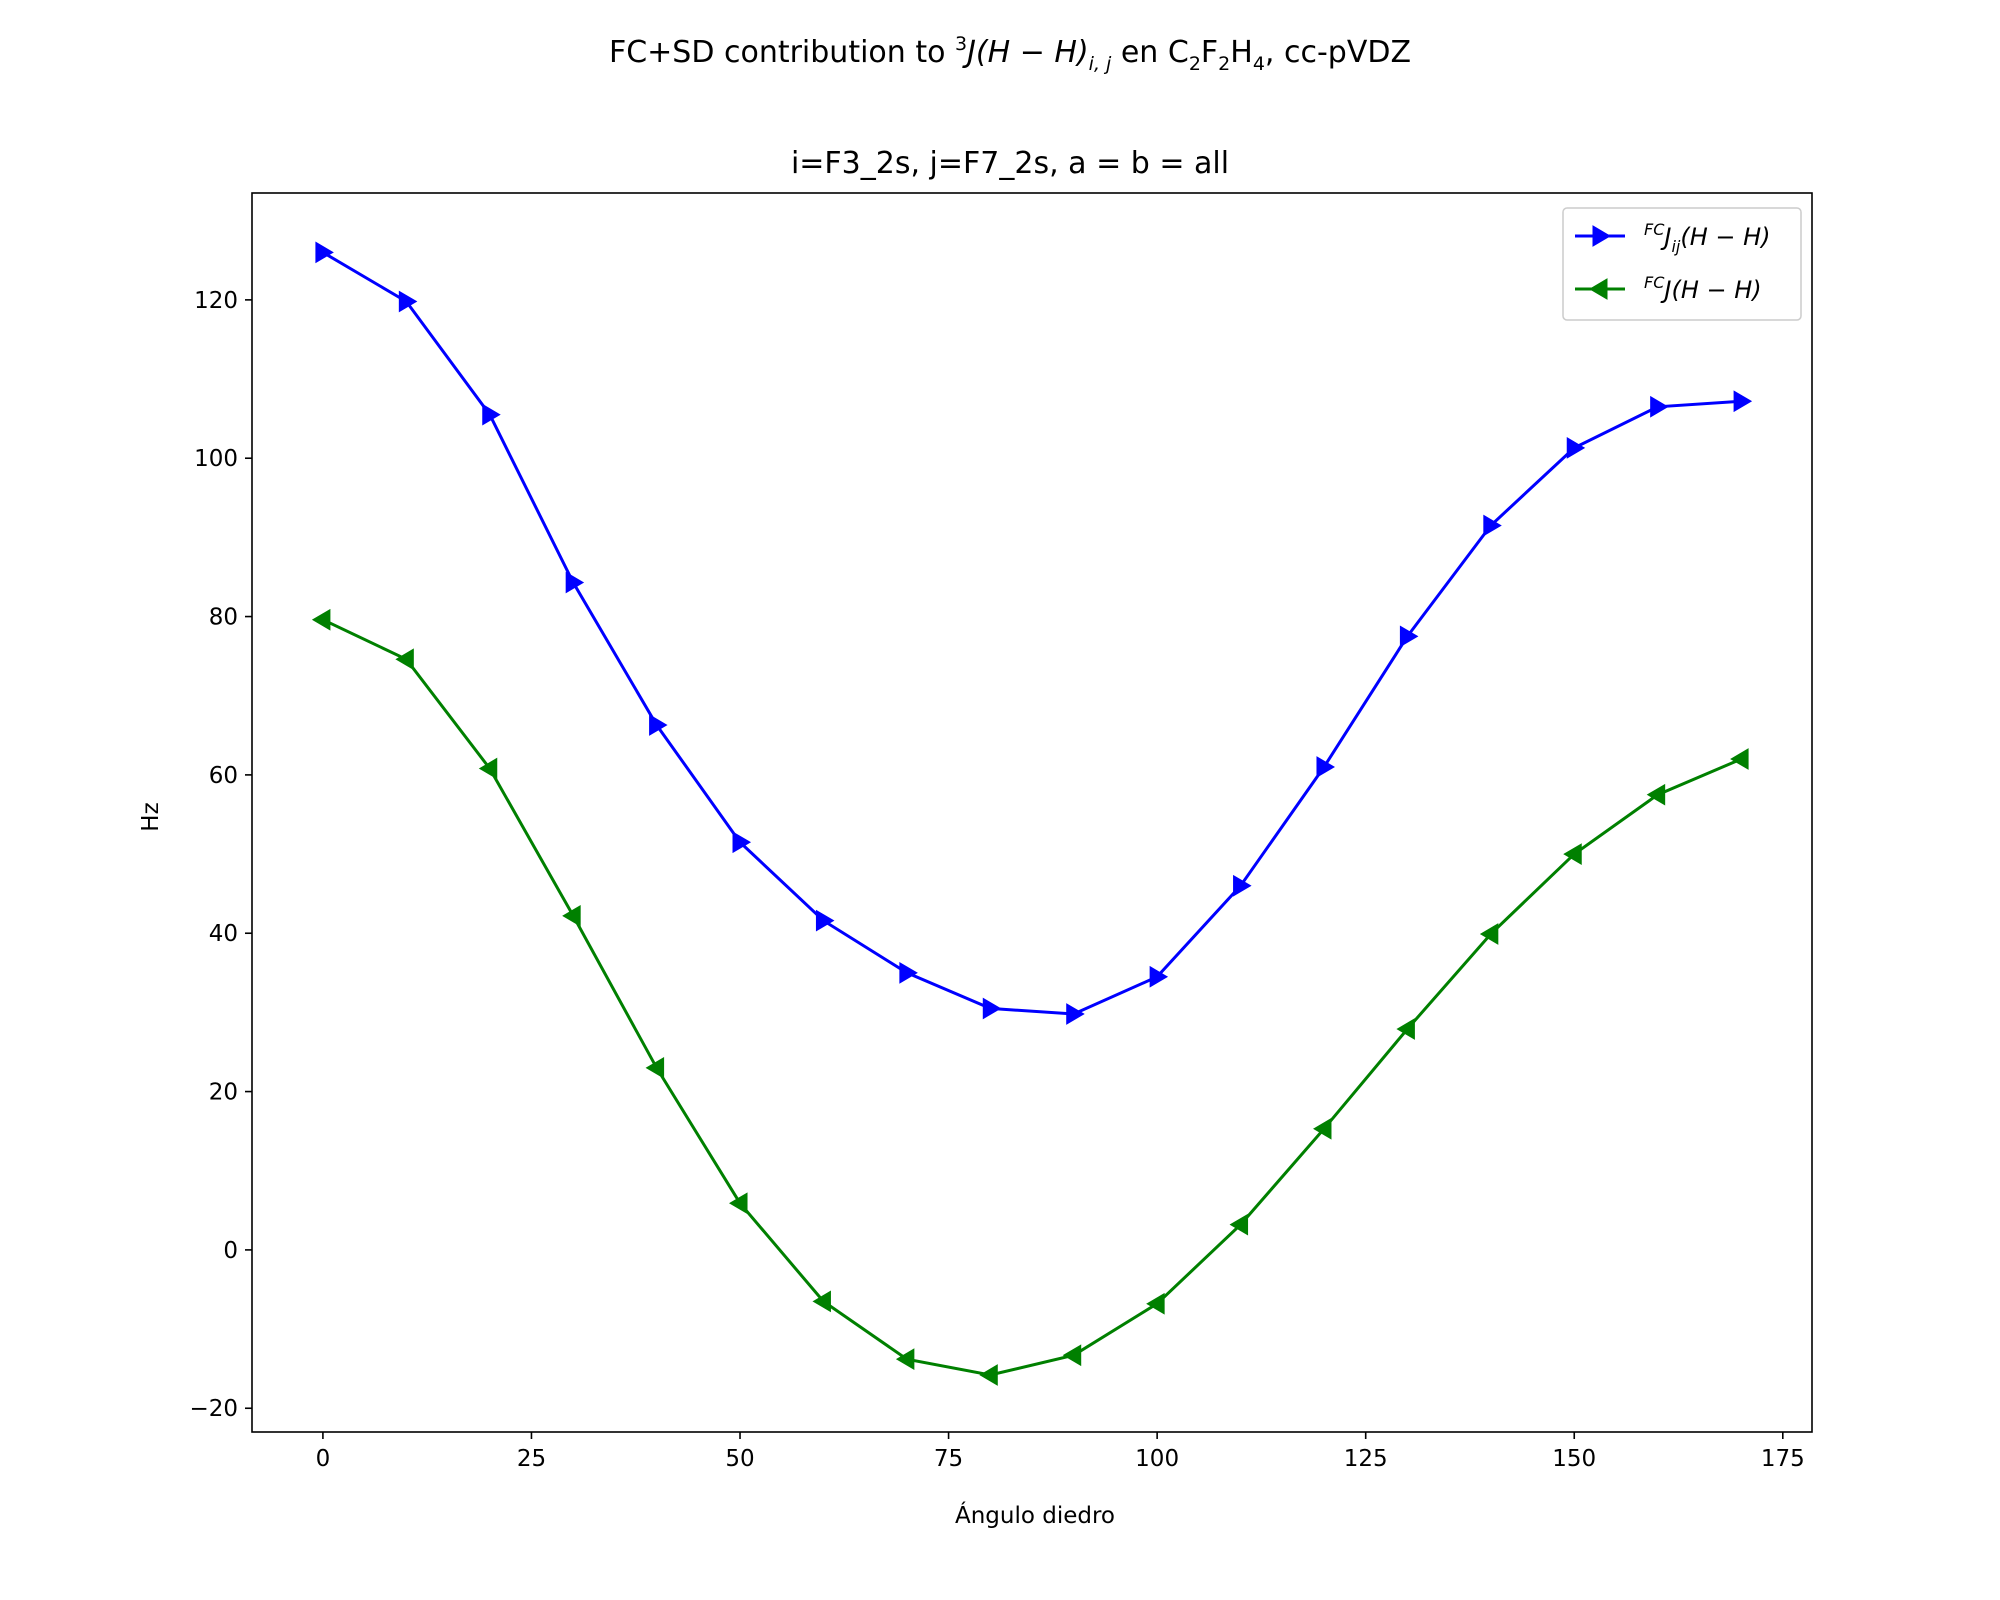 The image size is (2000, 1600). I want to click on x-tick-label: 25, so click(531, 1459).